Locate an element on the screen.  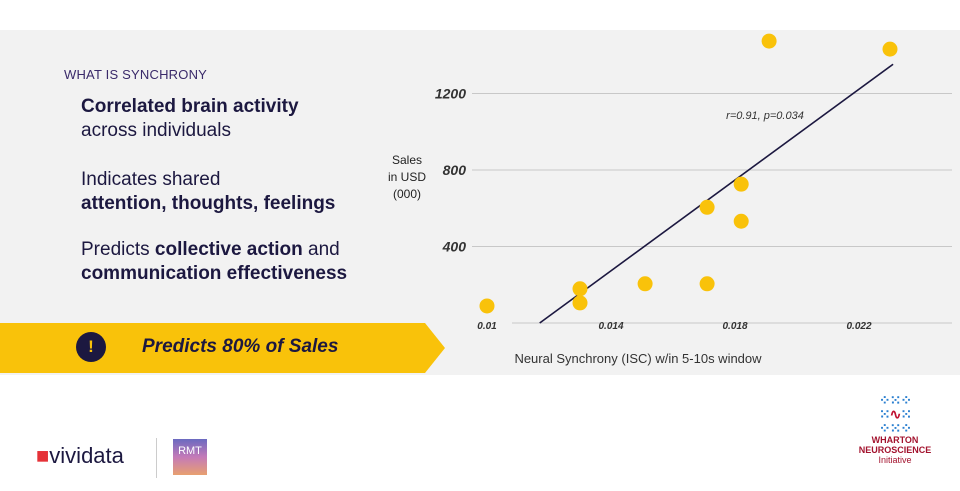
x-tick-label: 0.022 is located at coordinates (858, 326).